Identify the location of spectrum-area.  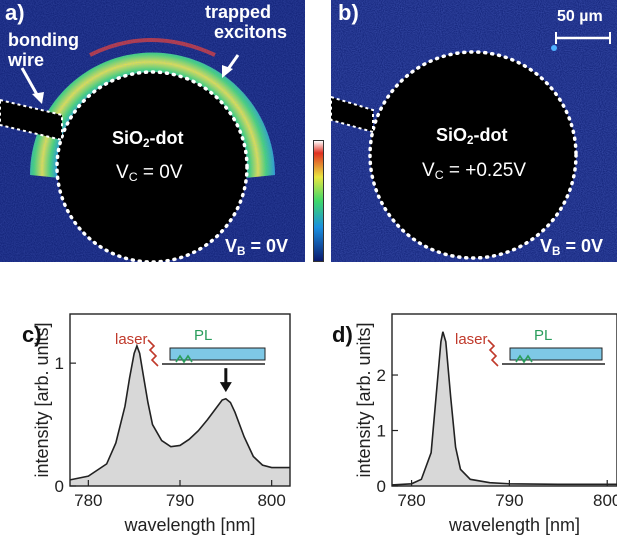
(180, 415).